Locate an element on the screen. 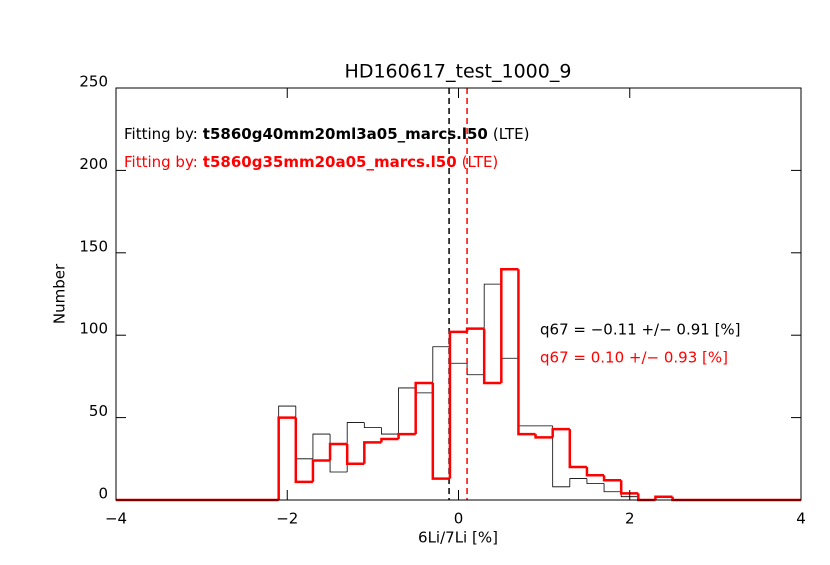 This screenshot has height=565, width=830. stat-annotation: q67 = 0.10 +/− 0.93 [%] is located at coordinates (634, 358).